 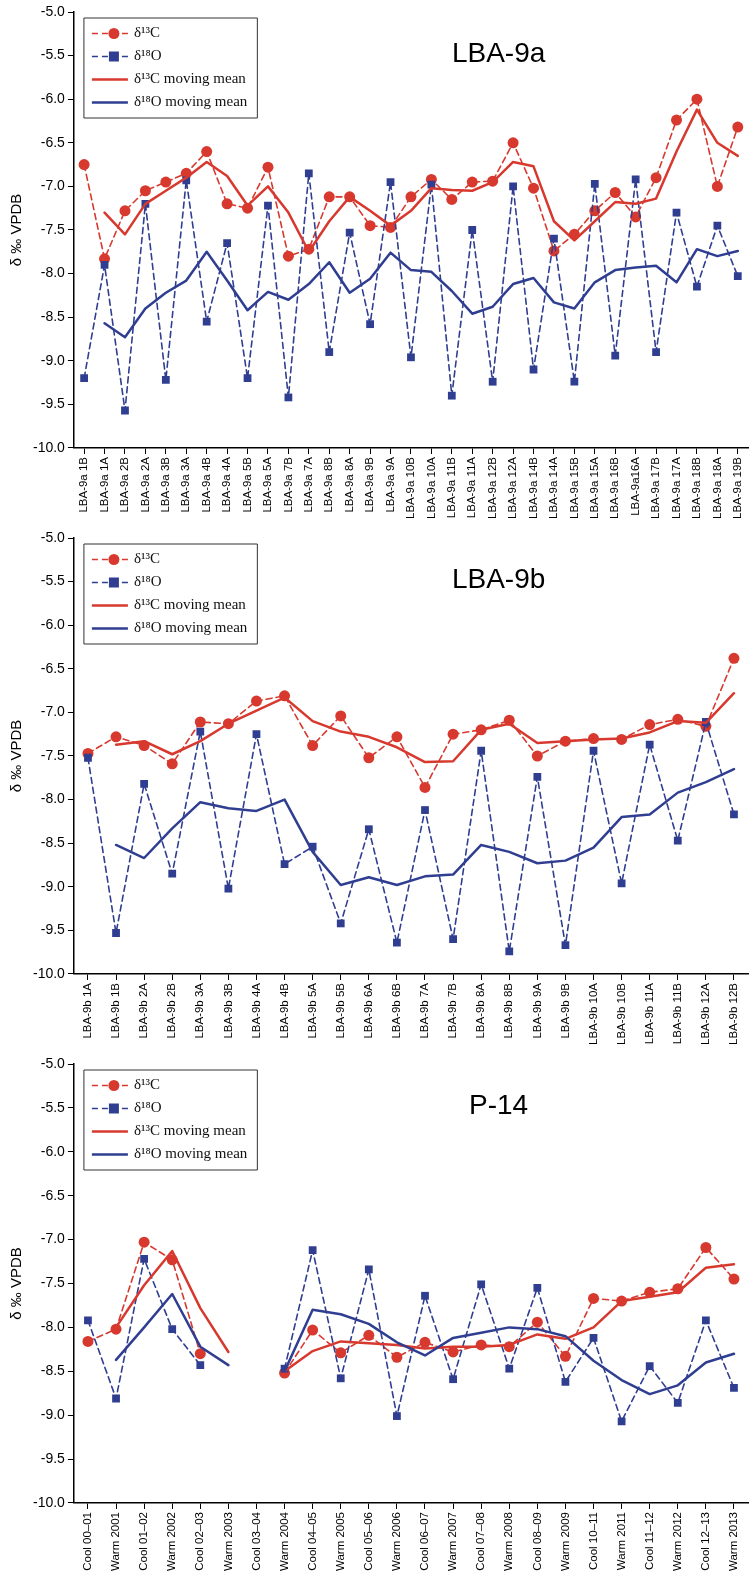 What do you see at coordinates (87, 1010) in the screenshot?
I see `x-tick-label: LBA-9b 1A` at bounding box center [87, 1010].